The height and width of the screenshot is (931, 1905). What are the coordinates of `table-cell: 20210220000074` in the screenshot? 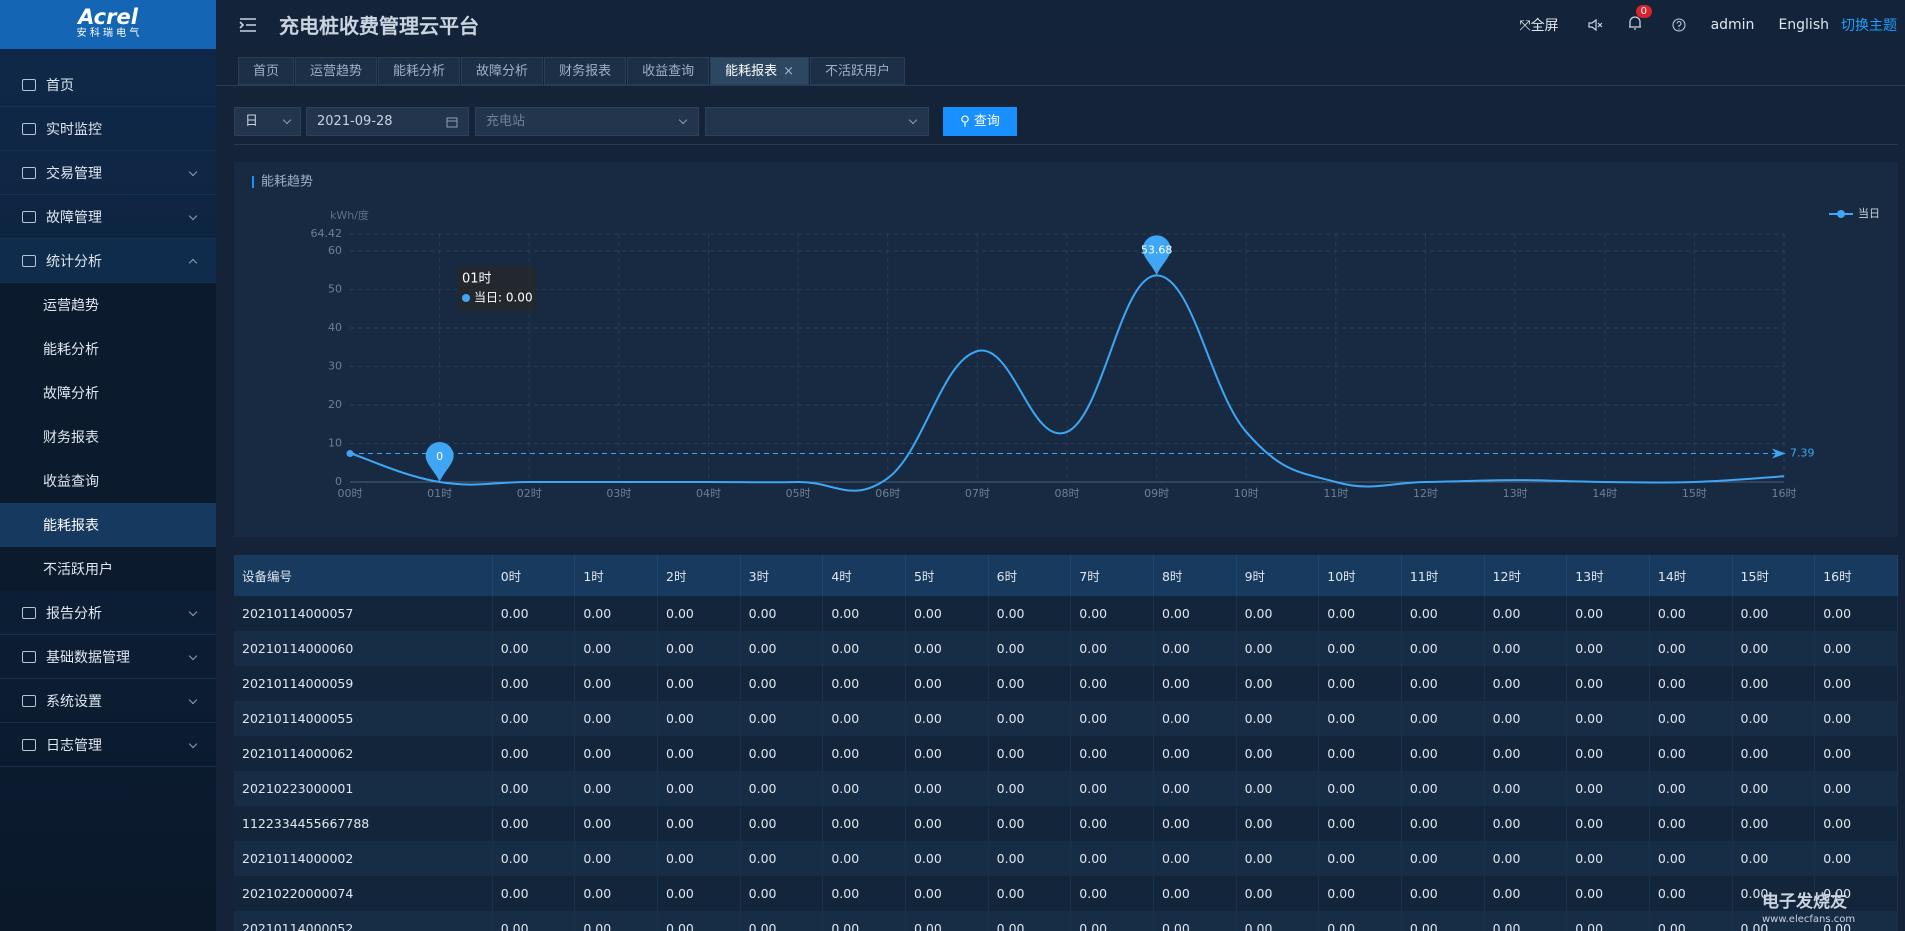 It's located at (363, 893).